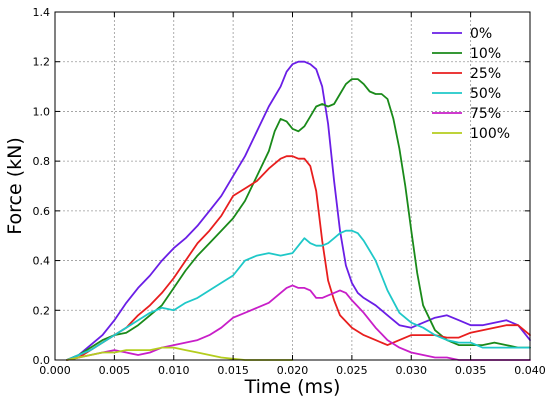 The height and width of the screenshot is (406, 550). Describe the element at coordinates (481, 34) in the screenshot. I see `legend-label-0: 0%` at that location.